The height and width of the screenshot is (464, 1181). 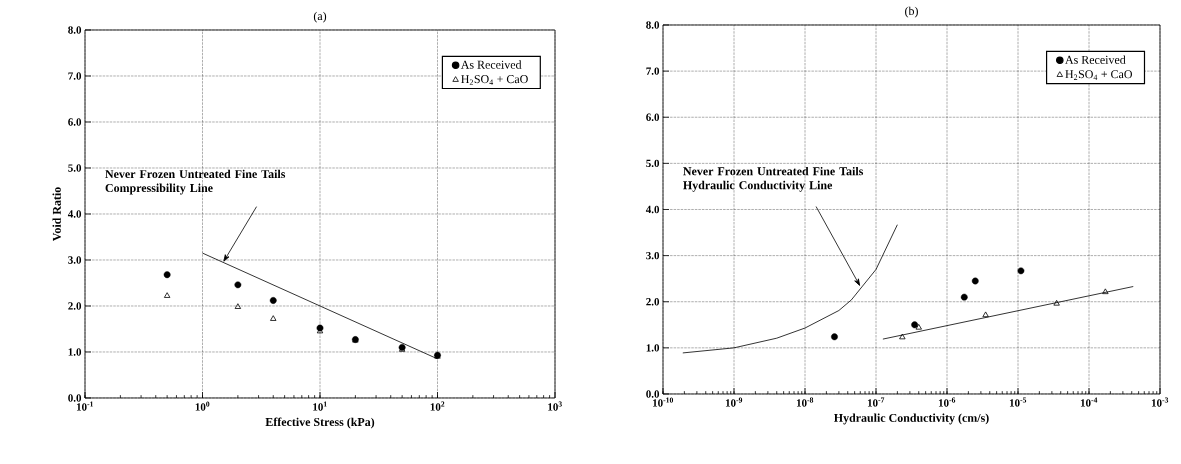 I want to click on x-tick-label: 10$^{1}$, so click(x=320, y=406).